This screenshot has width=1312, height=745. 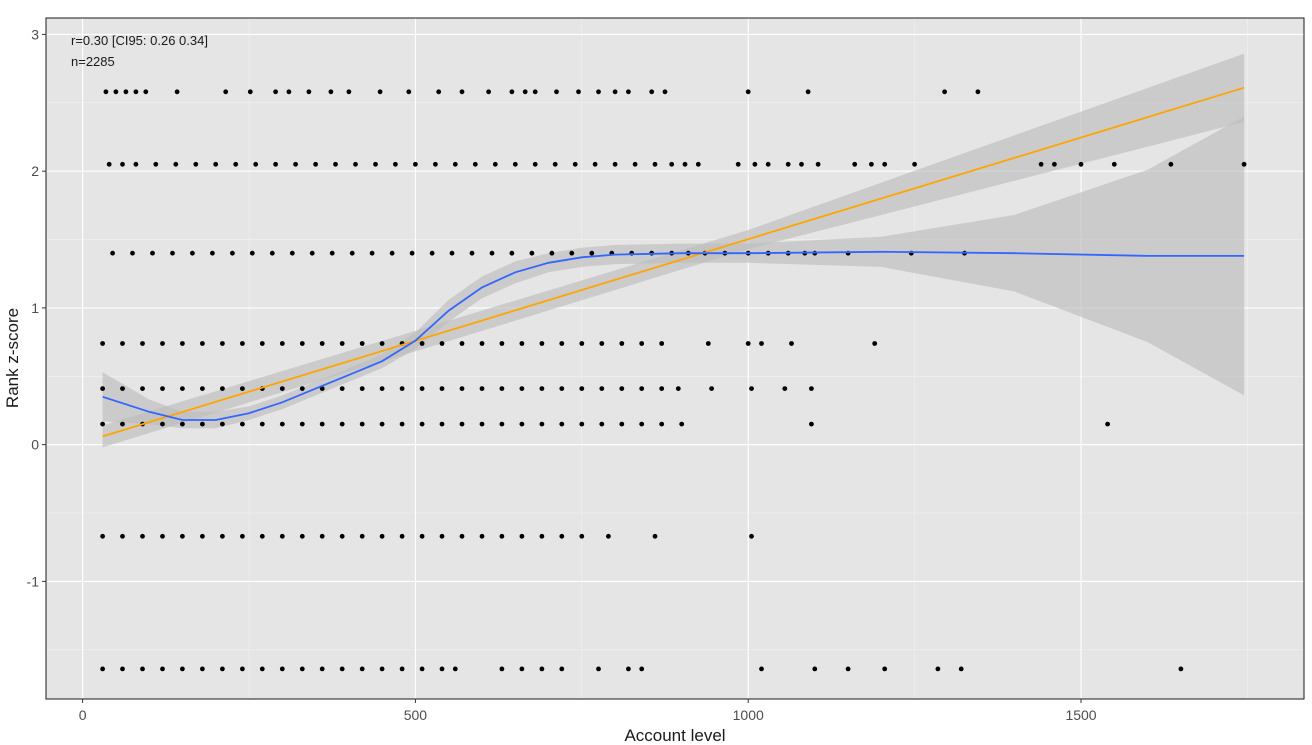 I want to click on x-tick-label: 0, so click(x=83, y=715).